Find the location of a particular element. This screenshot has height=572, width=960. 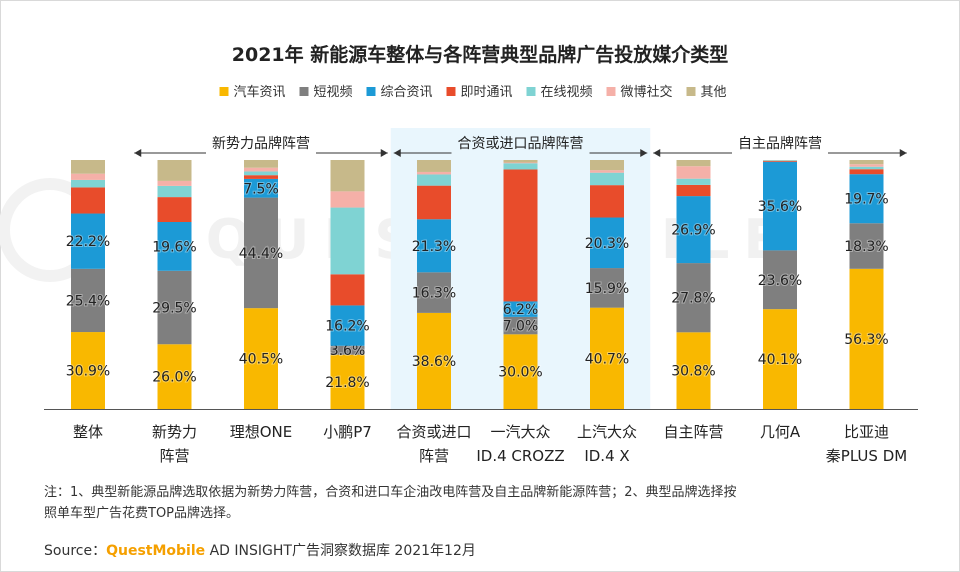

category-label-8-0: 几何A is located at coordinates (780, 432).